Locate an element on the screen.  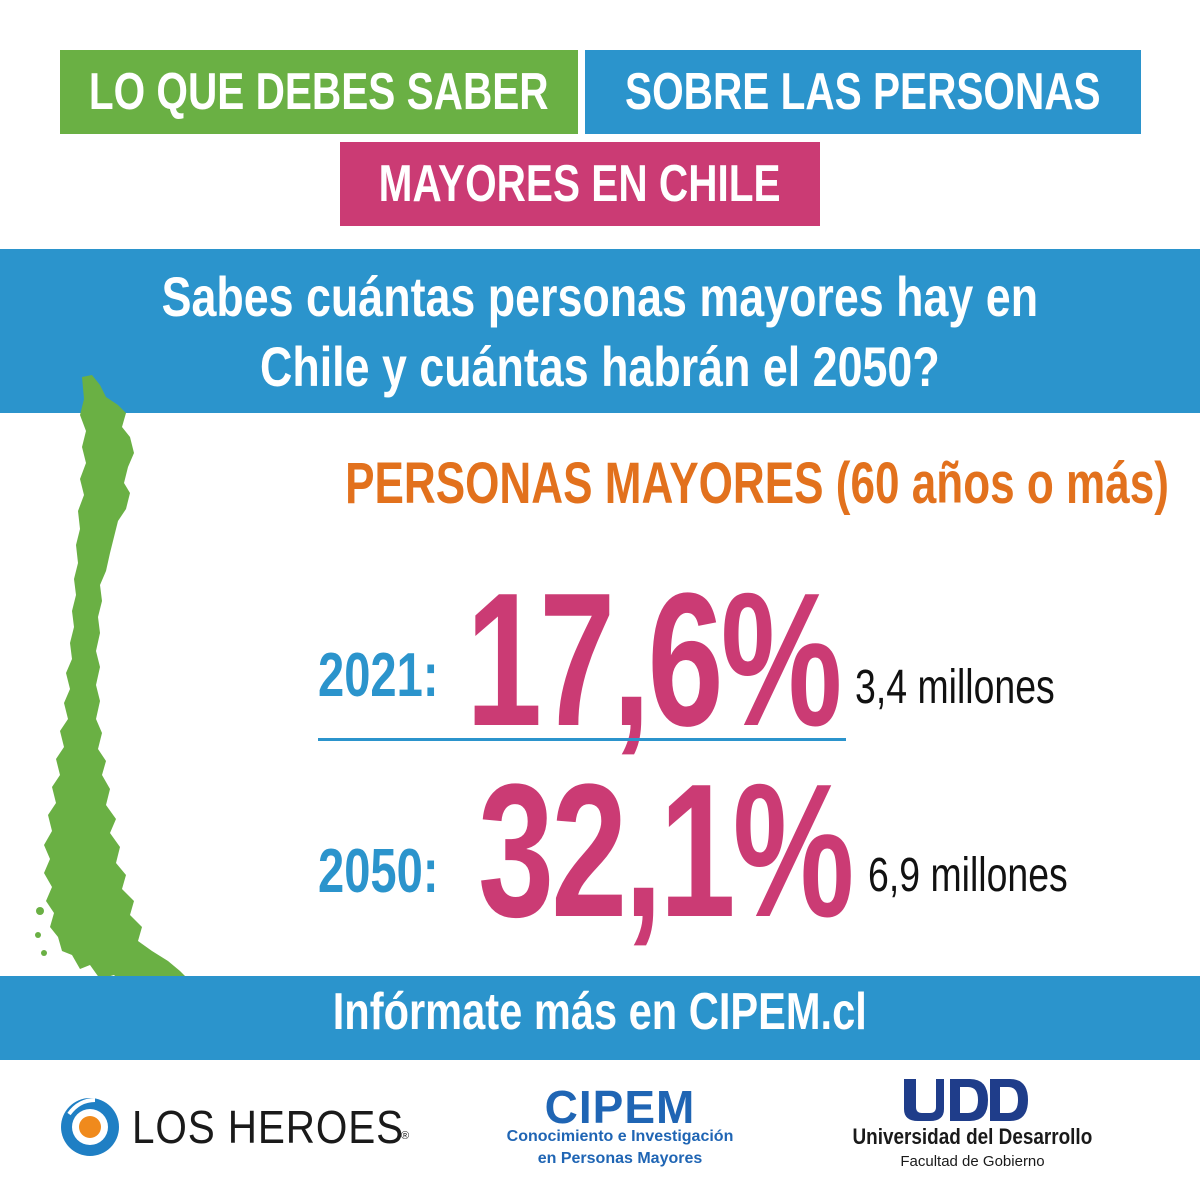
footer-cta: Infórmate más en CIPEM.cl is located at coordinates (600, 1012).